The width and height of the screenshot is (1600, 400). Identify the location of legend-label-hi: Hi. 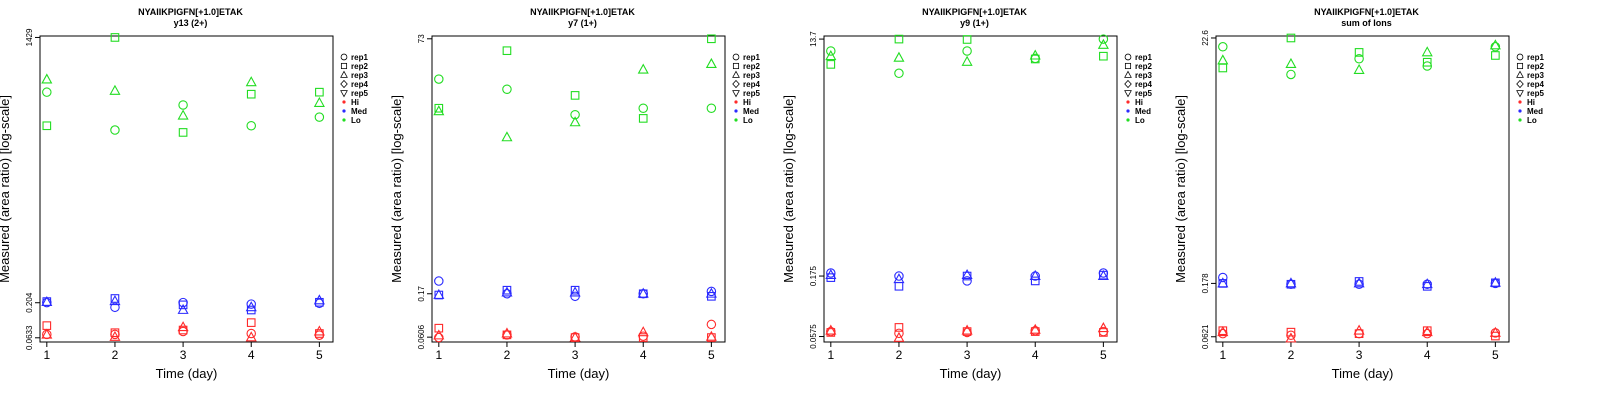
(355, 102).